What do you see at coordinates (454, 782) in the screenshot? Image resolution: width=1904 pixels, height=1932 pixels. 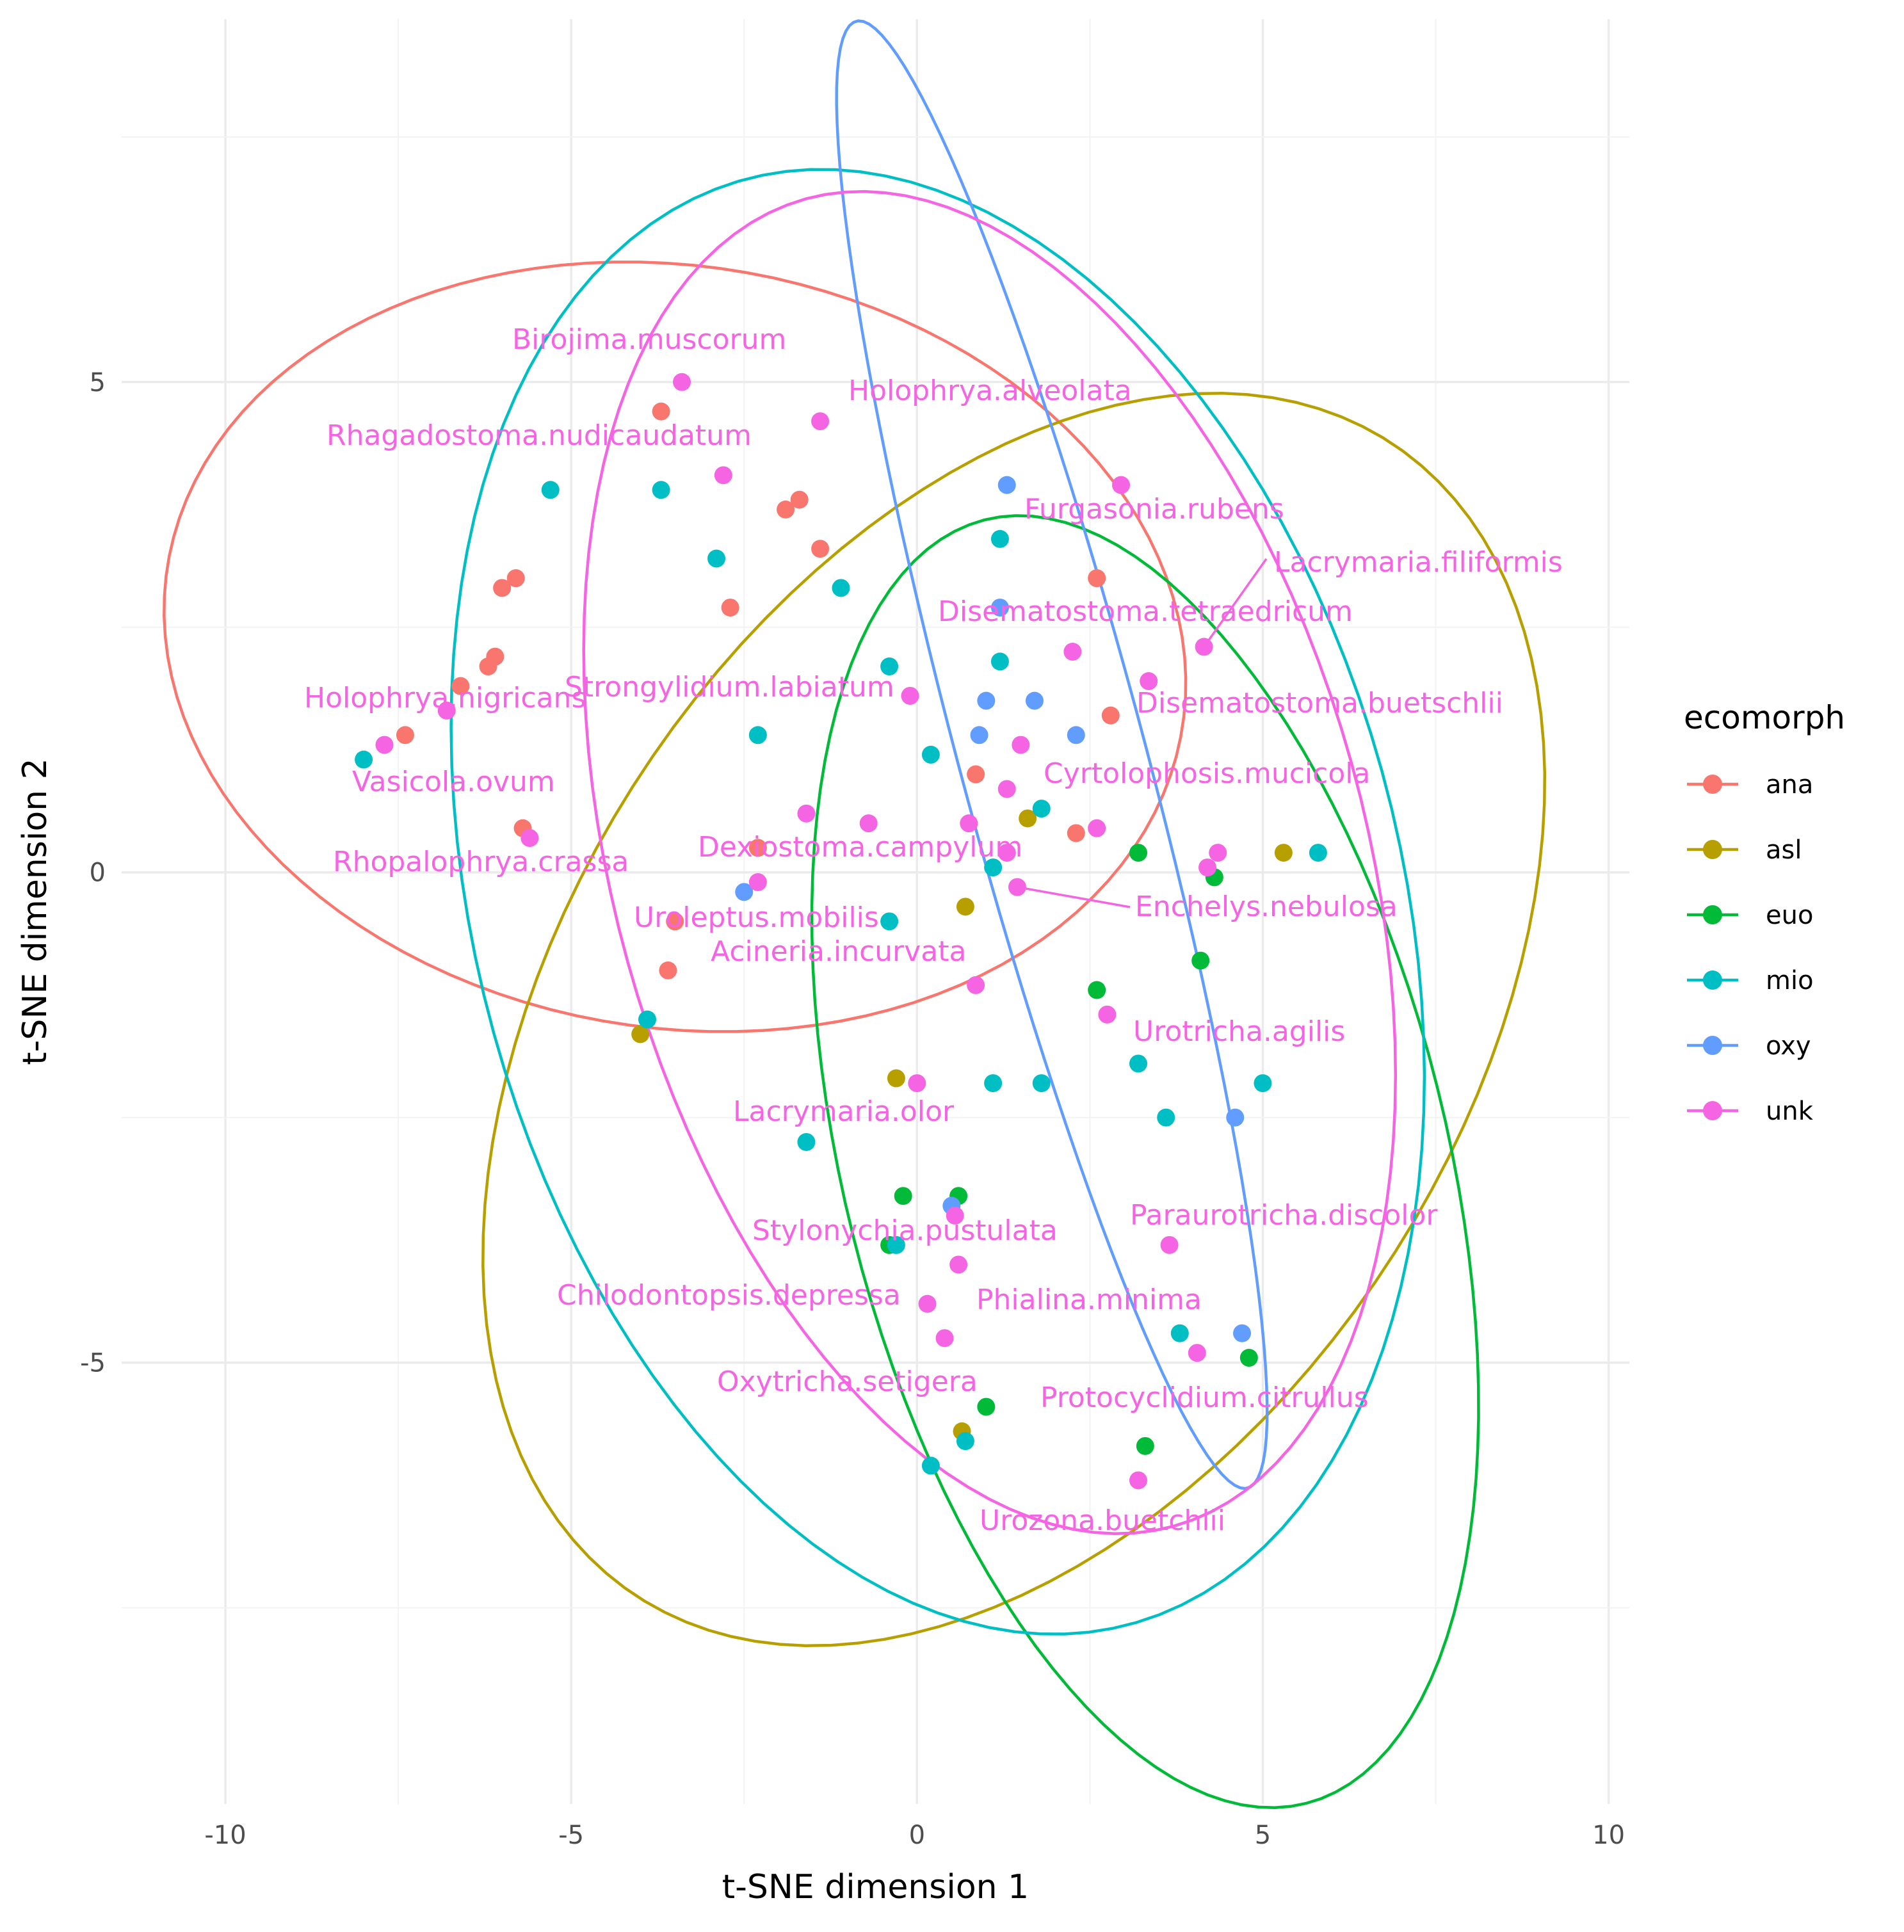 I see `point-label: Vasicola.ovum` at bounding box center [454, 782].